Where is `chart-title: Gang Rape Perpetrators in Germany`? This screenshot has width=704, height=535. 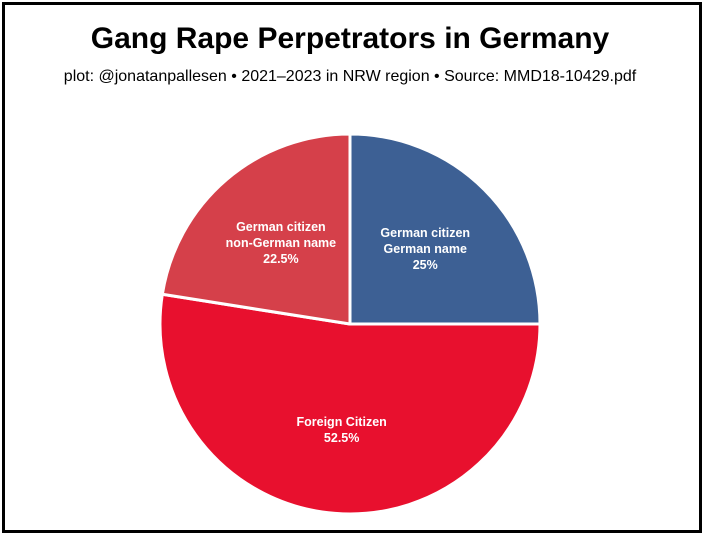 chart-title: Gang Rape Perpetrators in Germany is located at coordinates (350, 38).